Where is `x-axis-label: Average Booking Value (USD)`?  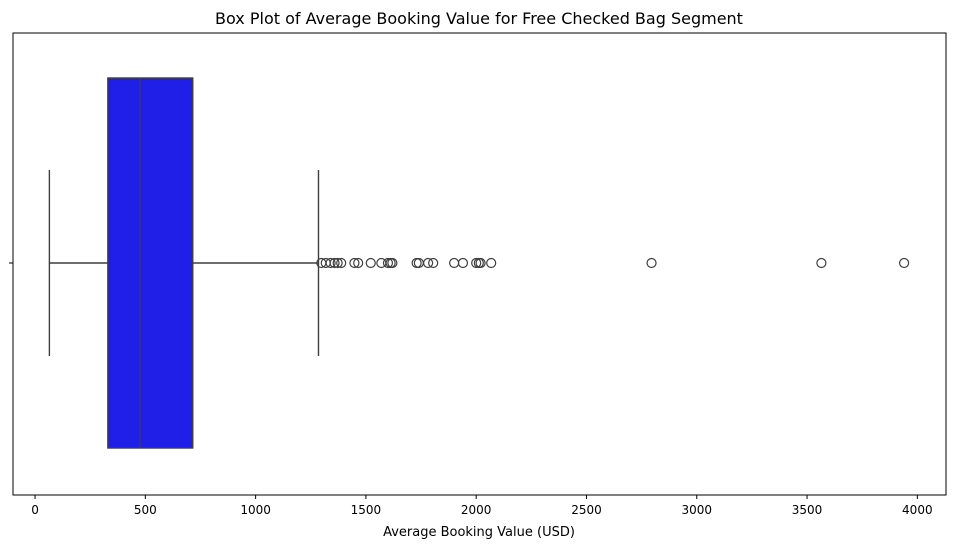 x-axis-label: Average Booking Value (USD) is located at coordinates (479, 532).